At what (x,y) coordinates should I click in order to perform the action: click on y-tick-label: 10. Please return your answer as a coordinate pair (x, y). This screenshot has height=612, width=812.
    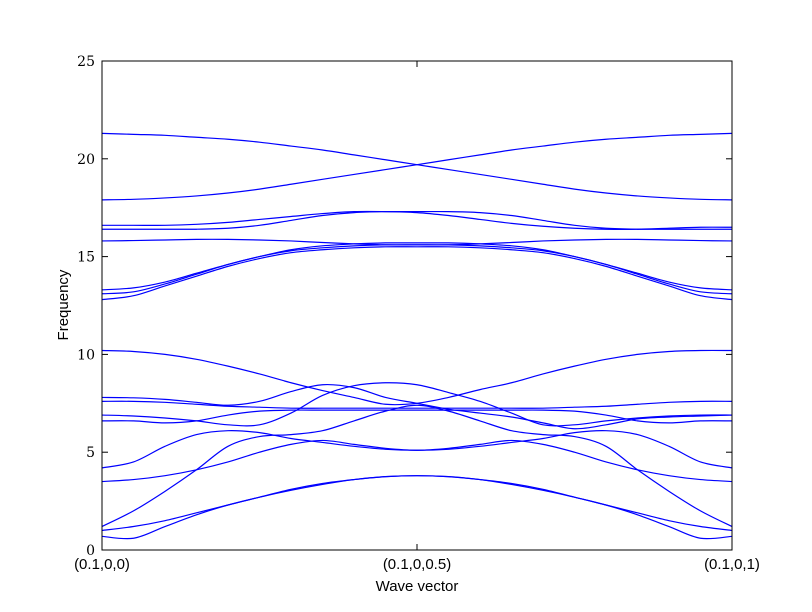
    Looking at the image, I should click on (86, 355).